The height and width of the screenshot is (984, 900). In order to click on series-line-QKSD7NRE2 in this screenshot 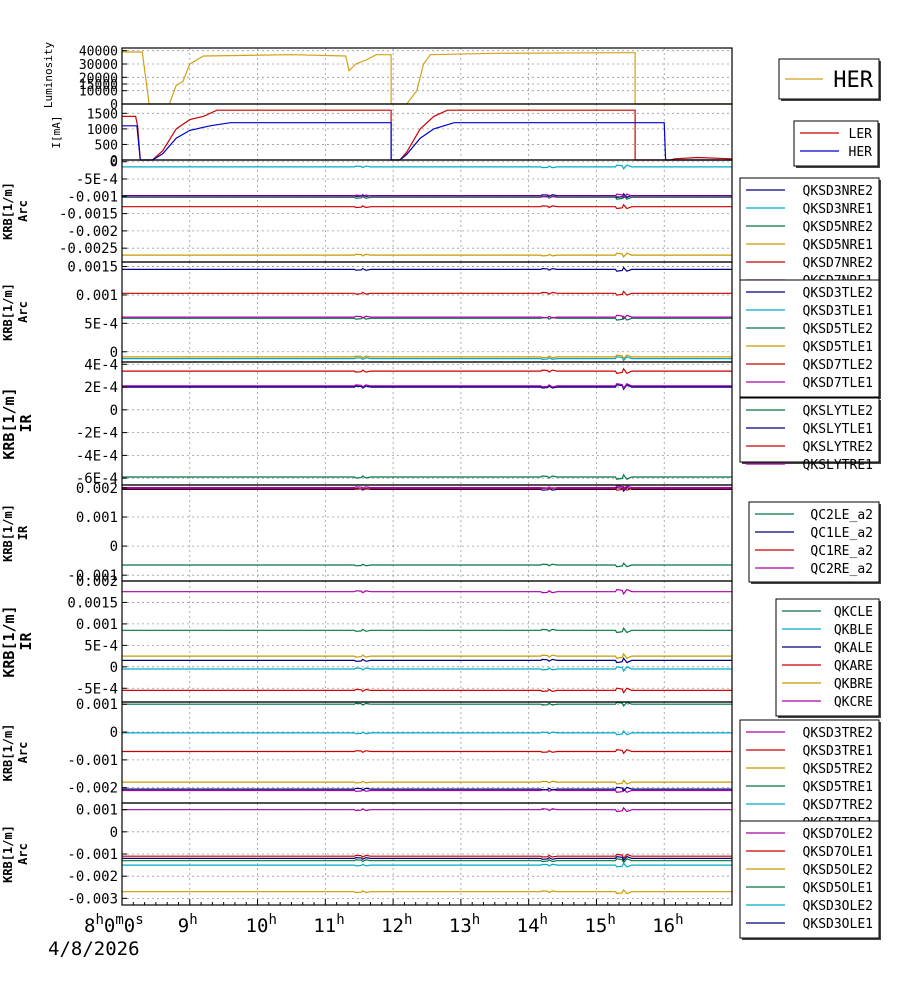, I will do `click(427, 206)`.